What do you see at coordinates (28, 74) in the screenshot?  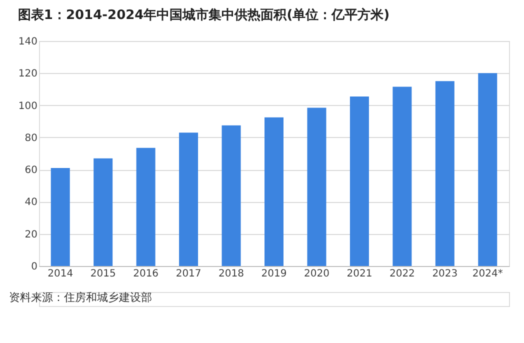 I see `y-tick-label: 120` at bounding box center [28, 74].